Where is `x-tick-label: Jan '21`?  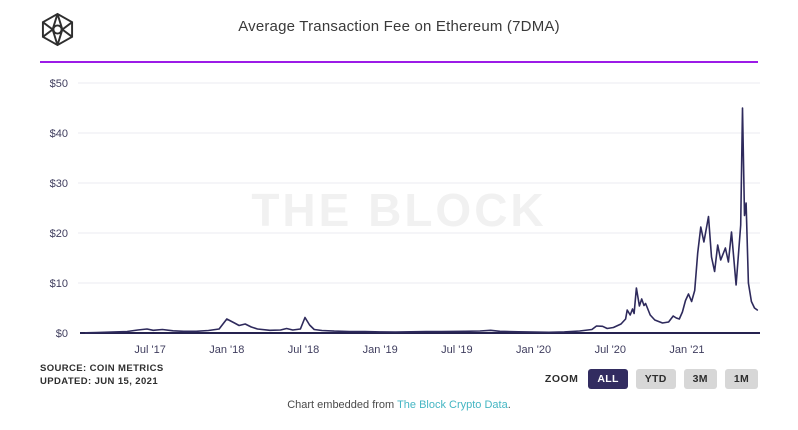 x-tick-label: Jan '21 is located at coordinates (686, 350).